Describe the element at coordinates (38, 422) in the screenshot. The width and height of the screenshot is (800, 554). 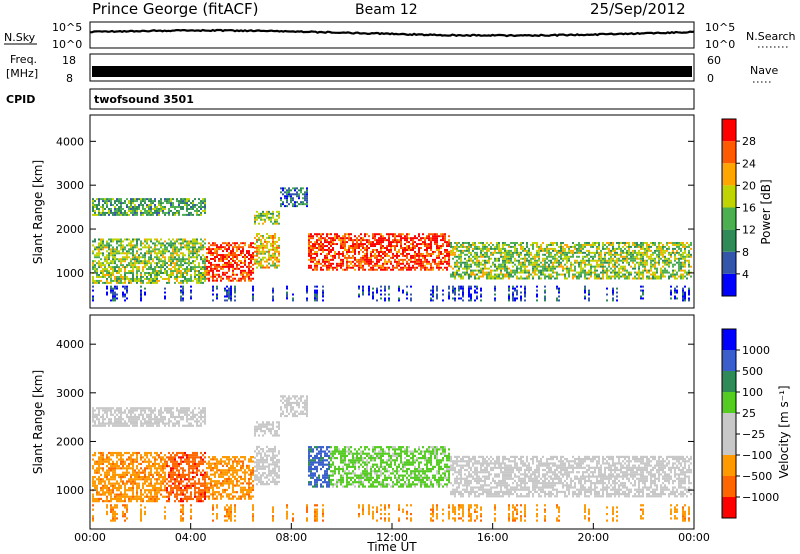
I see `velocity-ylabel: Slant Range [km]` at that location.